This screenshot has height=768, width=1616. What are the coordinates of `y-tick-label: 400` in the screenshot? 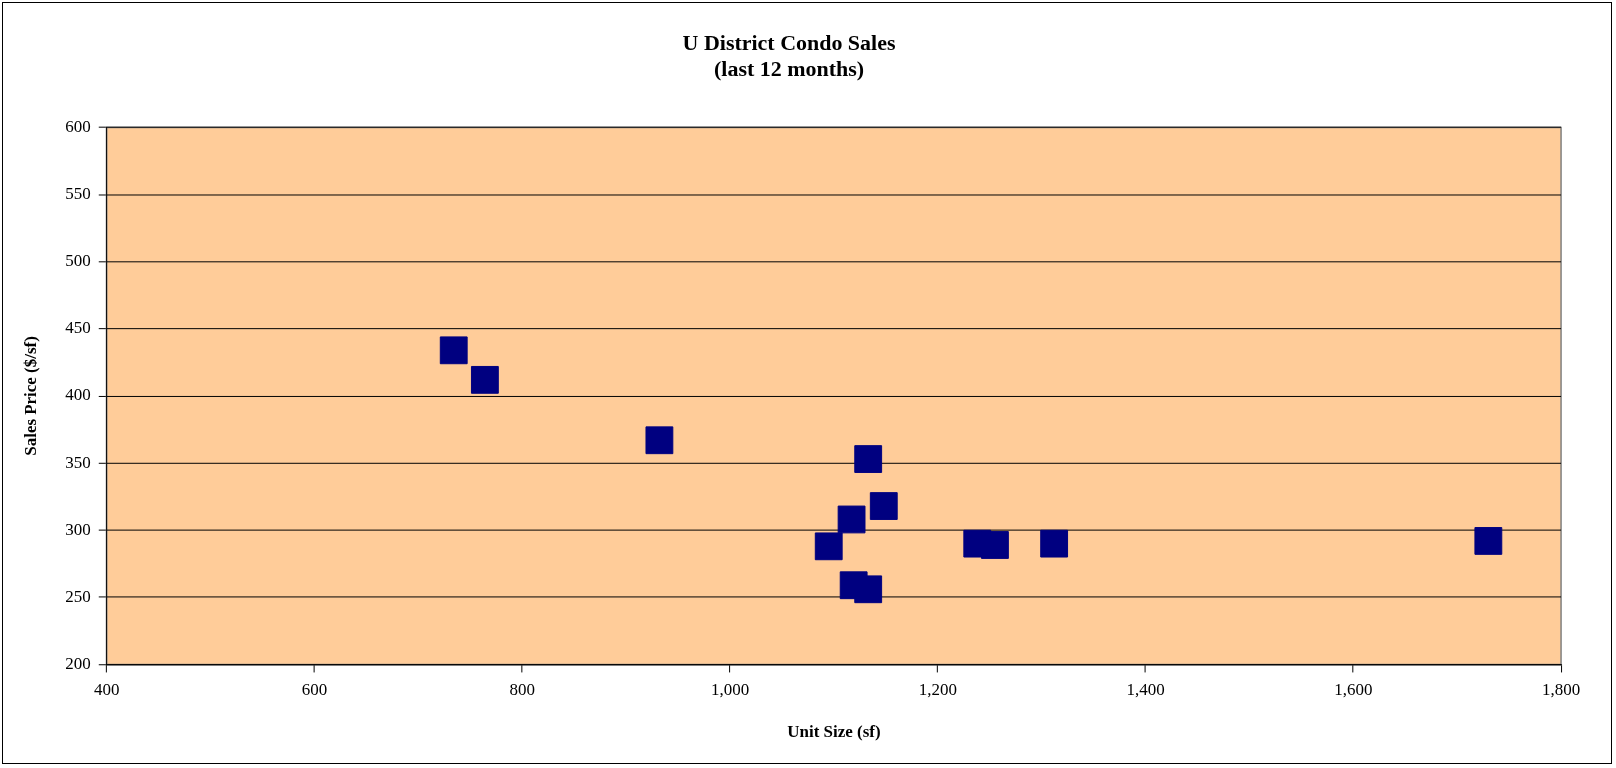 It's located at (78, 395).